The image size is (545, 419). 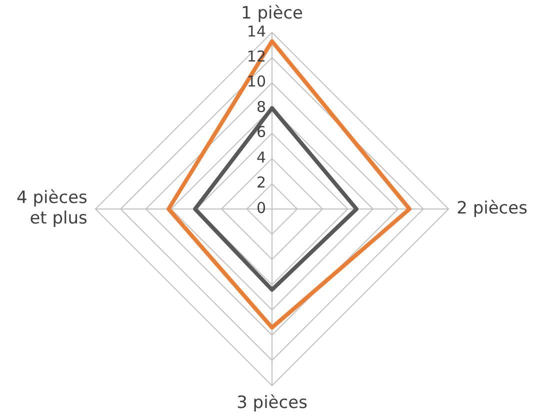 I want to click on y-tick-label: 10, so click(x=256, y=81).